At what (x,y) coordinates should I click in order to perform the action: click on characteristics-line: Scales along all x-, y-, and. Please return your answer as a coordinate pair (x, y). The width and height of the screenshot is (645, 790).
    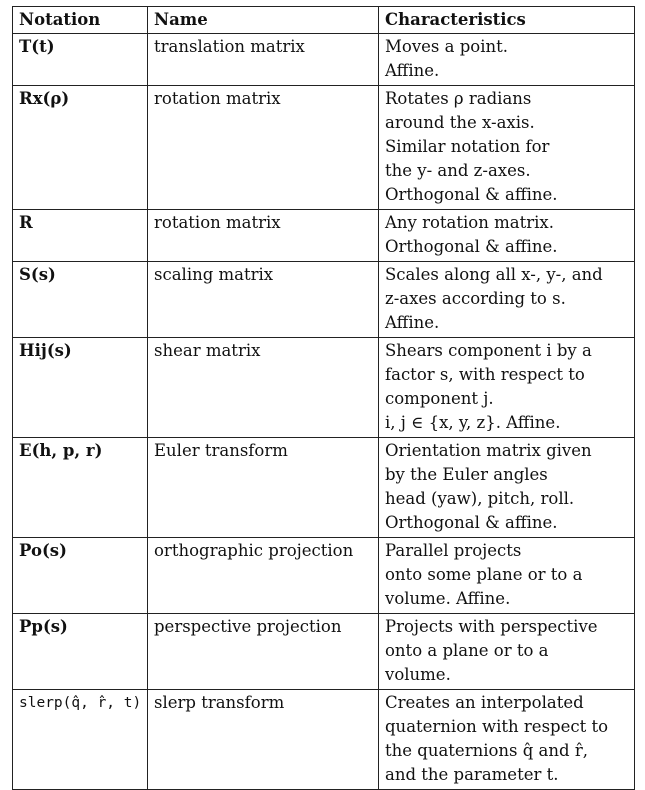
    Looking at the image, I should click on (494, 274).